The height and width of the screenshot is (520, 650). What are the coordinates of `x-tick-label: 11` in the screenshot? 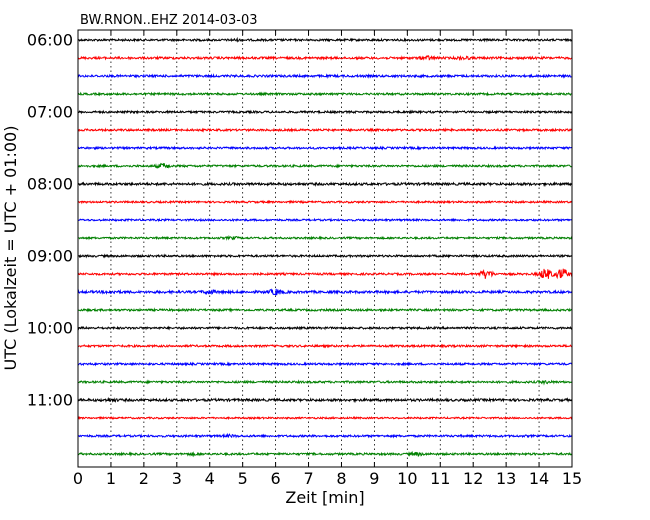 It's located at (440, 478).